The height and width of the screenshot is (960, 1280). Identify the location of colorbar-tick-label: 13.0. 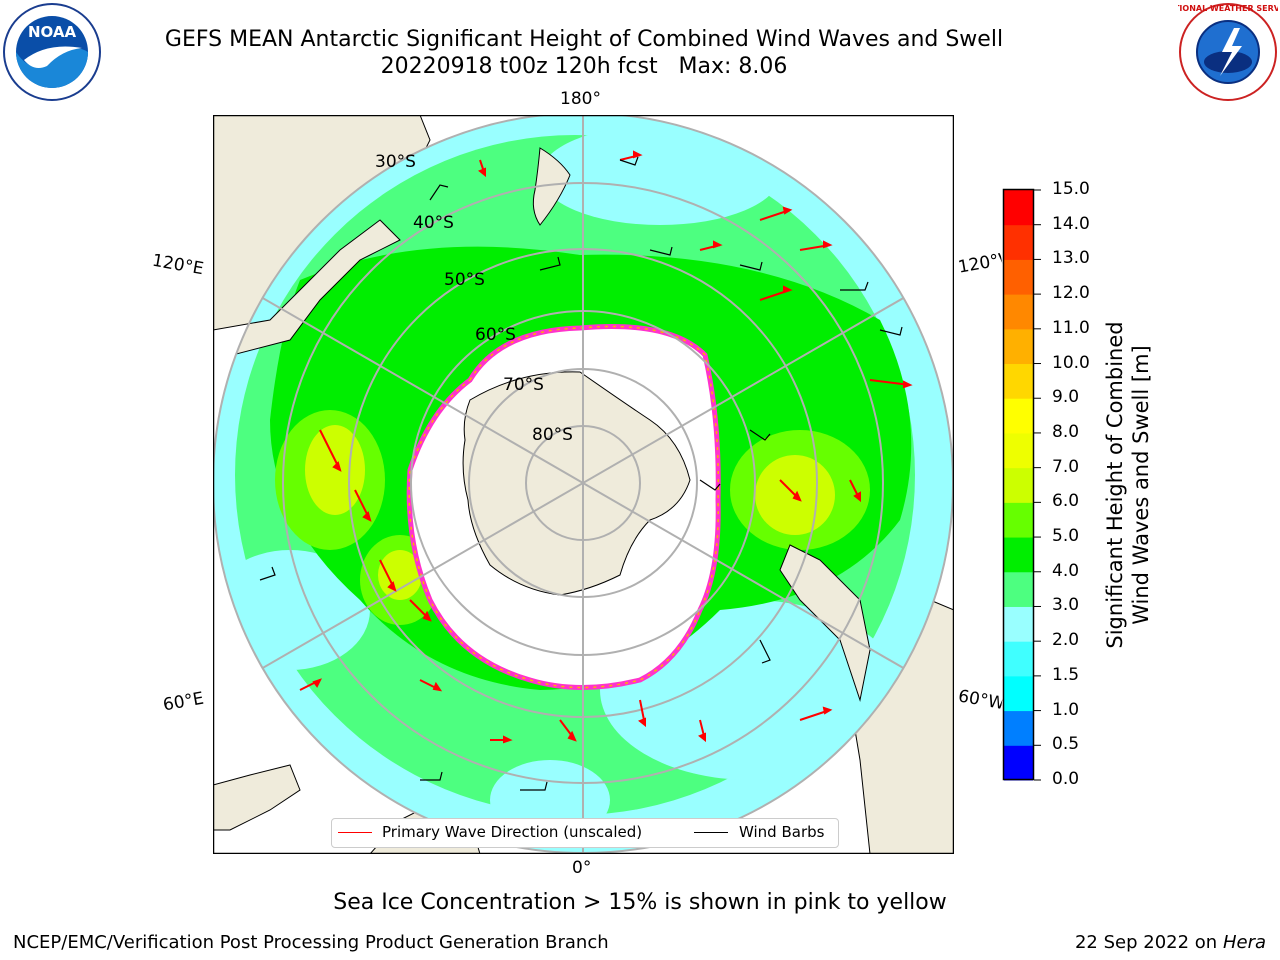
(1071, 258).